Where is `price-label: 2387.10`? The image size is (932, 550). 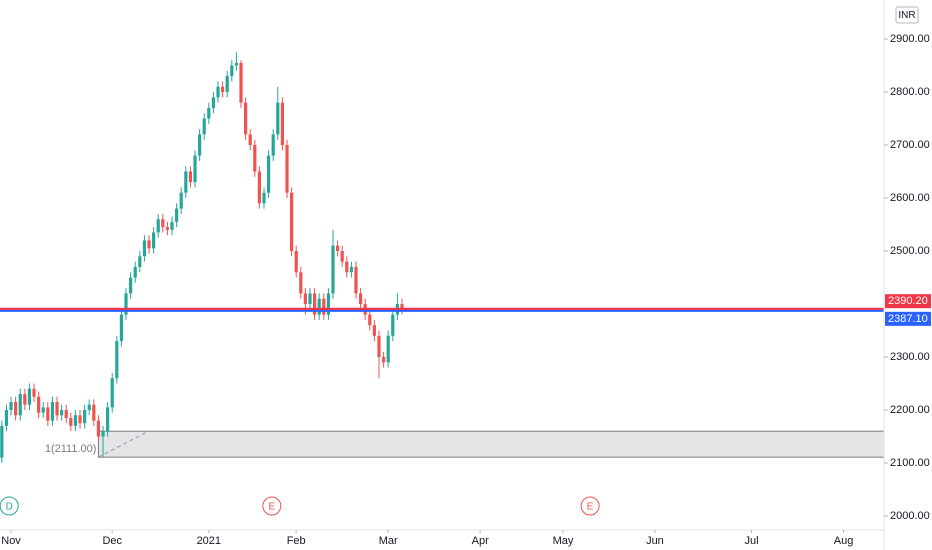 price-label: 2387.10 is located at coordinates (908, 319).